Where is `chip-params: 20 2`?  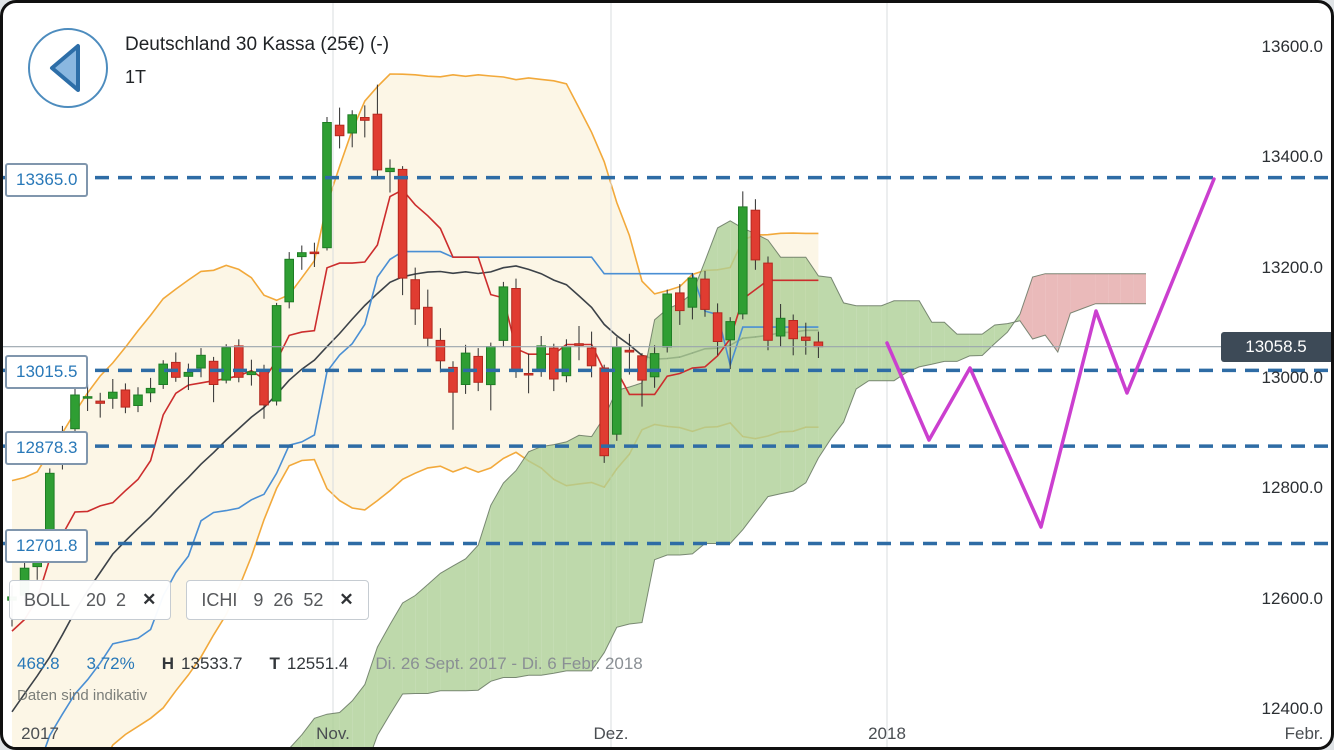
chip-params: 20 2 is located at coordinates (106, 599).